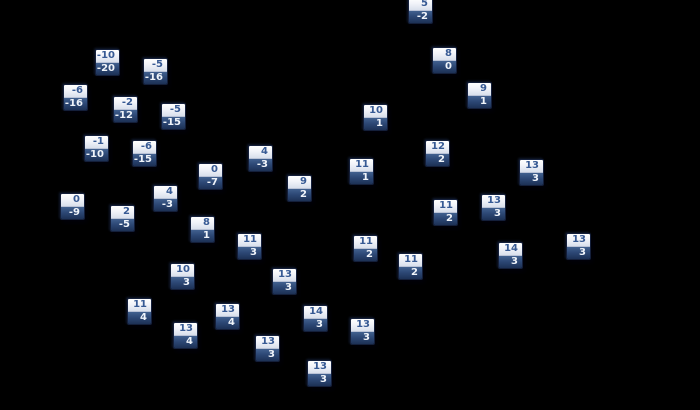  I want to click on value-node: 8 1, so click(202, 229).